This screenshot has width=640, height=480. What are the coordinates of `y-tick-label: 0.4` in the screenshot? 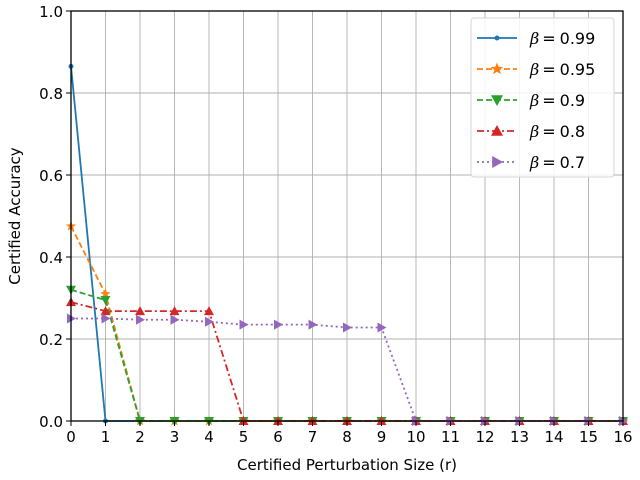 It's located at (51, 258).